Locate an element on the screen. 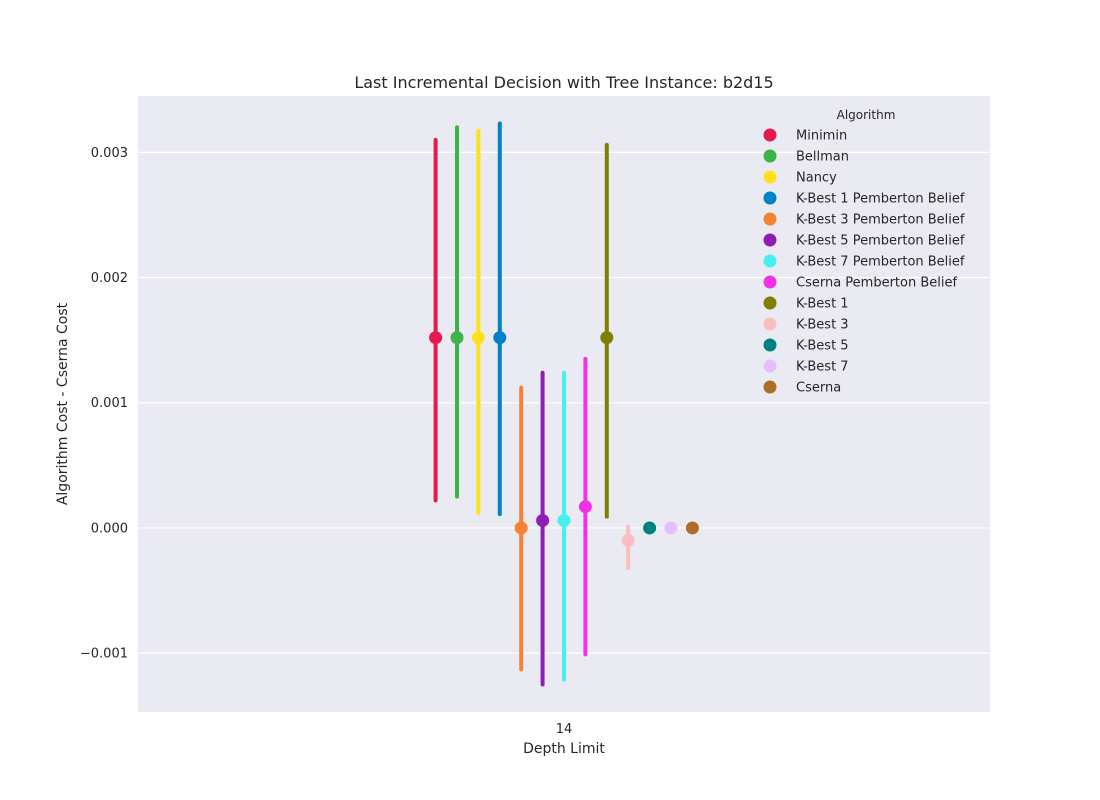  y-tick-label: 0.003 is located at coordinates (109, 153).